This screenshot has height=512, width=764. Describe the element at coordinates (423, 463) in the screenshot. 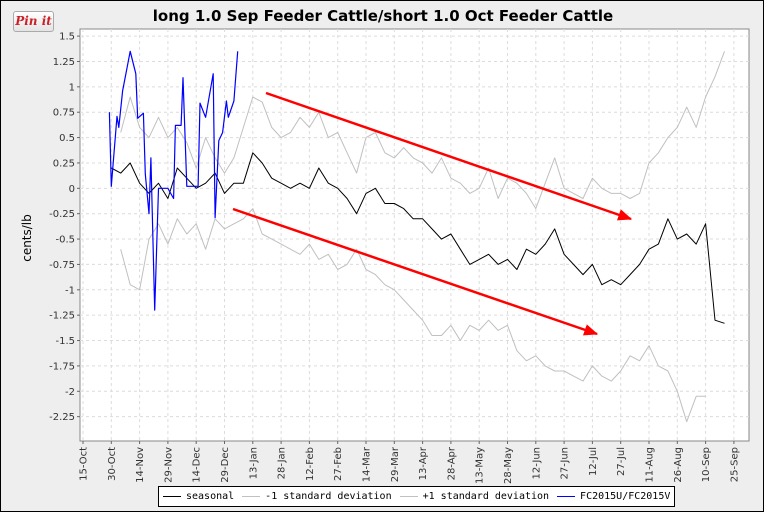

I see `x-tick-label: 13-Apr` at that location.